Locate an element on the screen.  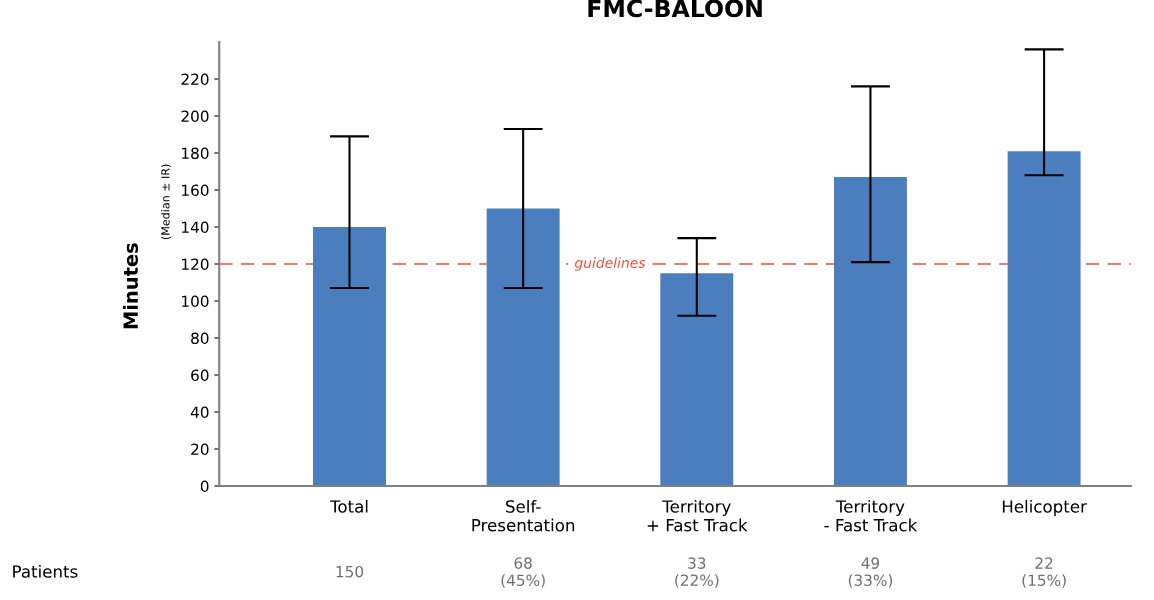
x-tick-label: Territory + Fast Track is located at coordinates (697, 515).